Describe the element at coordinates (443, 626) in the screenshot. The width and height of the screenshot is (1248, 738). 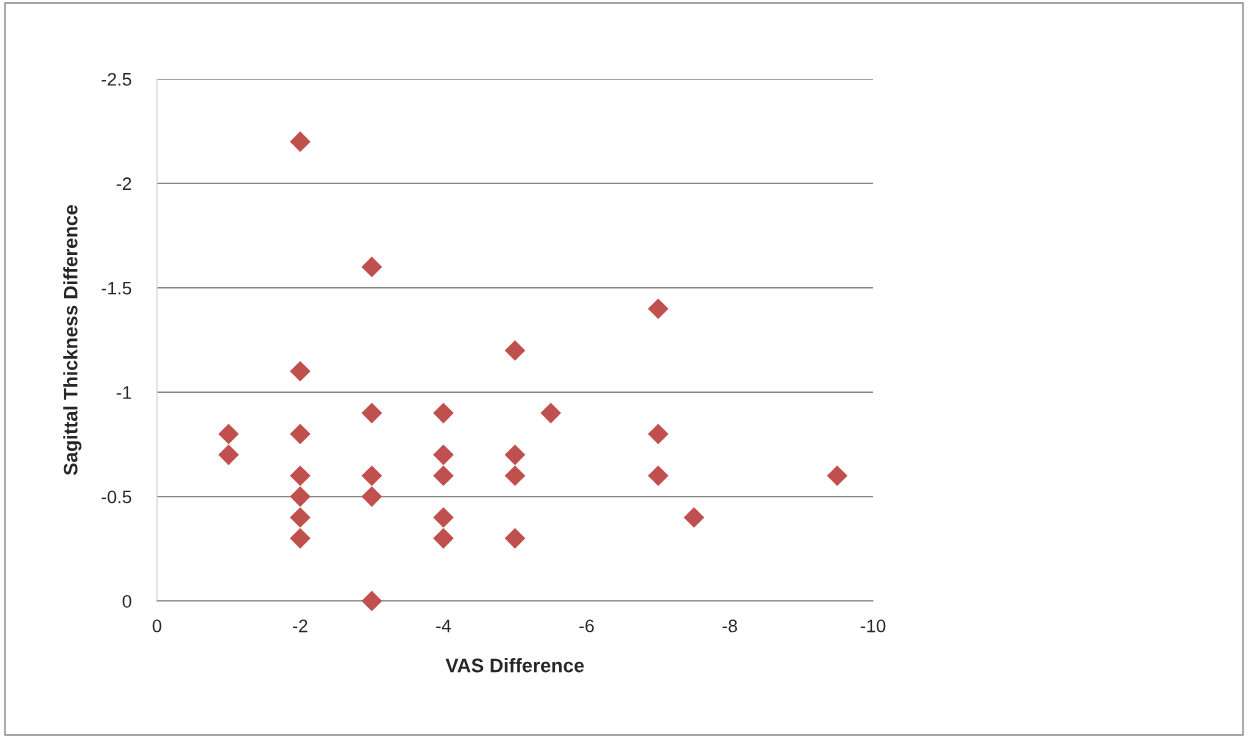
I see `x-tick-label: -4` at that location.